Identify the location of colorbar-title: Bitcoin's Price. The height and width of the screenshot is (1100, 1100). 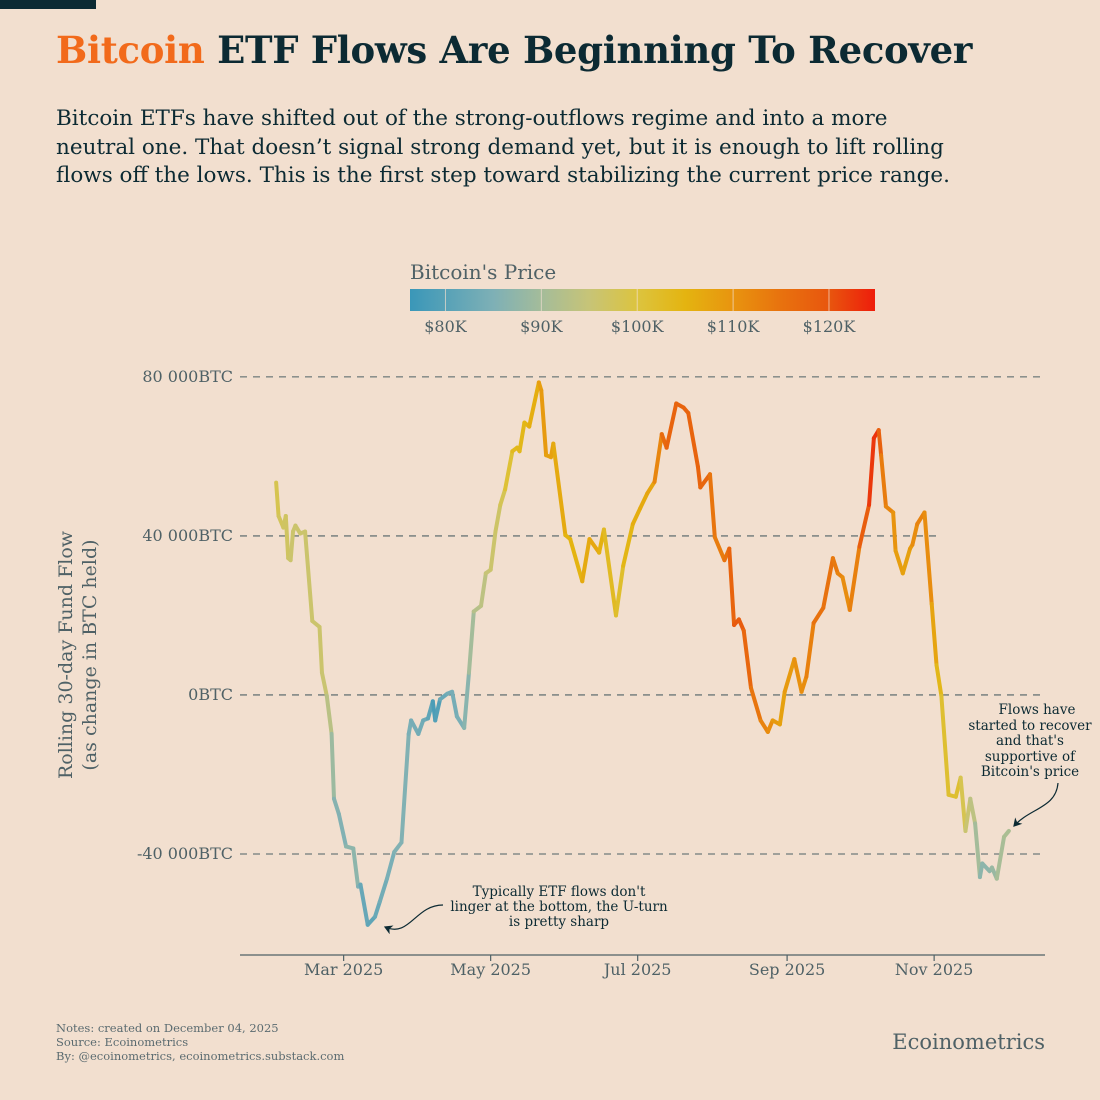
(483, 272).